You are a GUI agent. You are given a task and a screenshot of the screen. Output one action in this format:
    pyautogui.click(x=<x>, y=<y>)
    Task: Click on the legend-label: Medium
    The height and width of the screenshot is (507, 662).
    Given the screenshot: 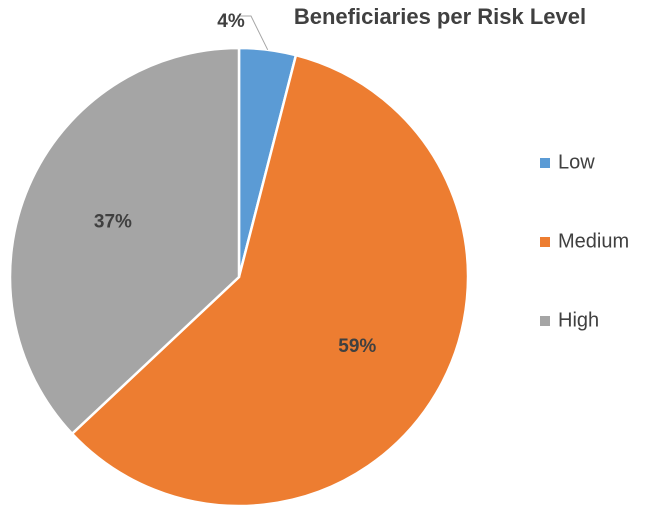 What is the action you would take?
    pyautogui.click(x=593, y=241)
    